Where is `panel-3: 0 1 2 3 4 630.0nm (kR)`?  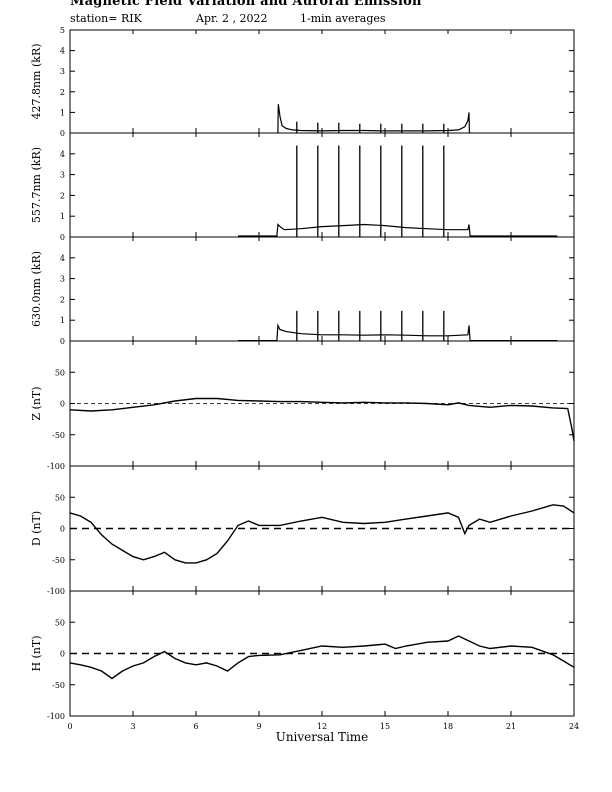
panel-3: 0 1 2 3 4 630.0nm (kR) is located at coordinates (302, 291).